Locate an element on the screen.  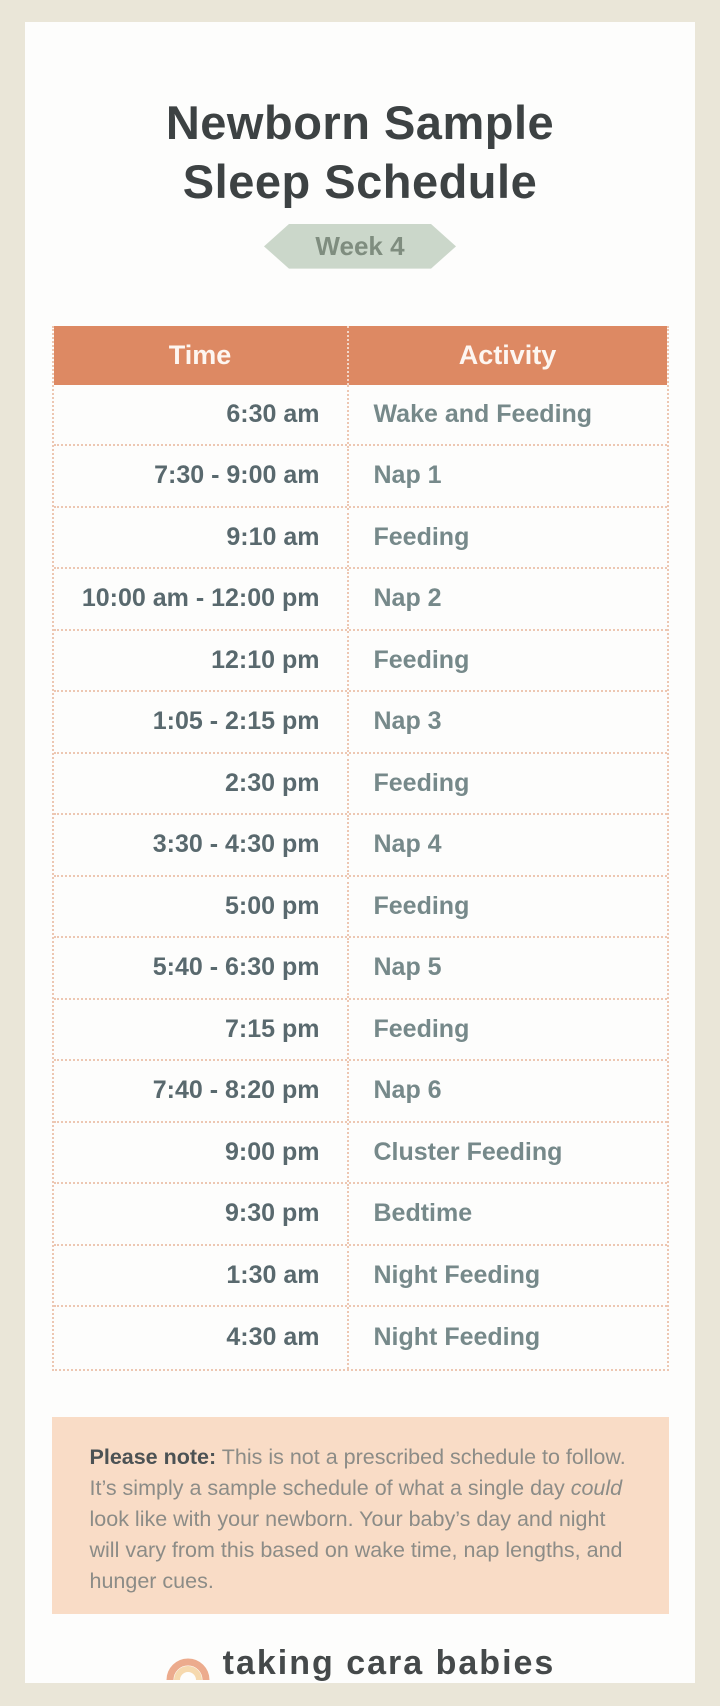
activity-cell: Nap 1 is located at coordinates (506, 476).